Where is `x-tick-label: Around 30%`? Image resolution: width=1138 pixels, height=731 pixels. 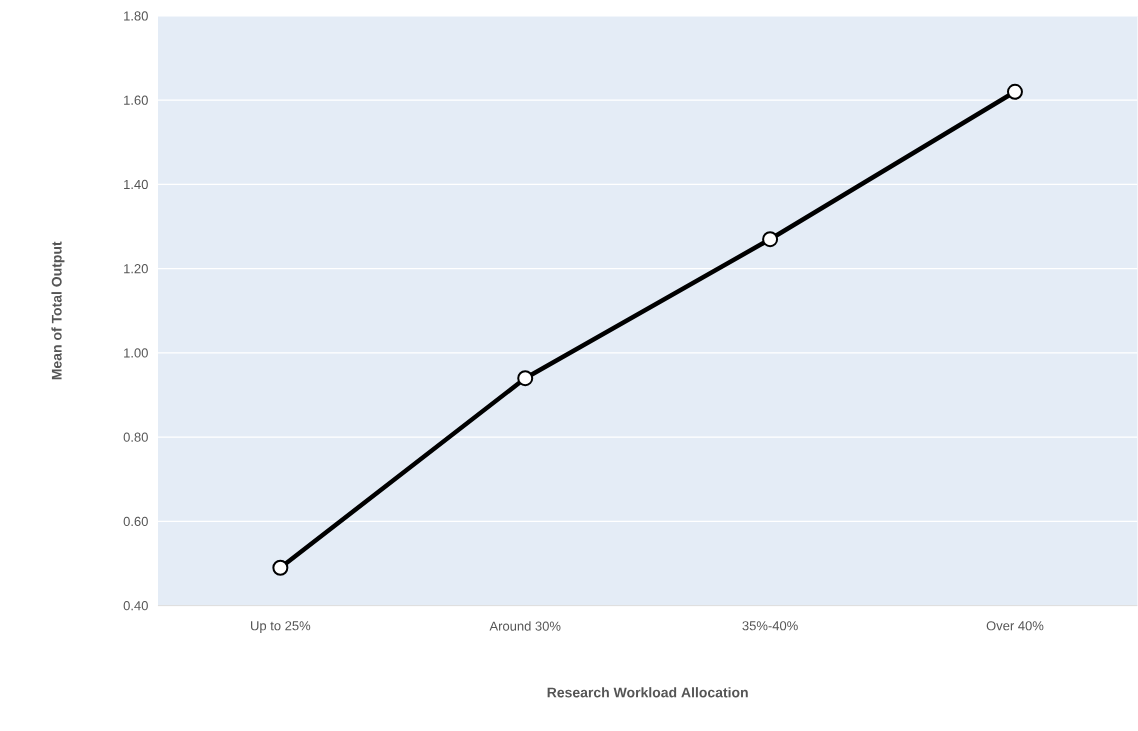 x-tick-label: Around 30% is located at coordinates (525, 626).